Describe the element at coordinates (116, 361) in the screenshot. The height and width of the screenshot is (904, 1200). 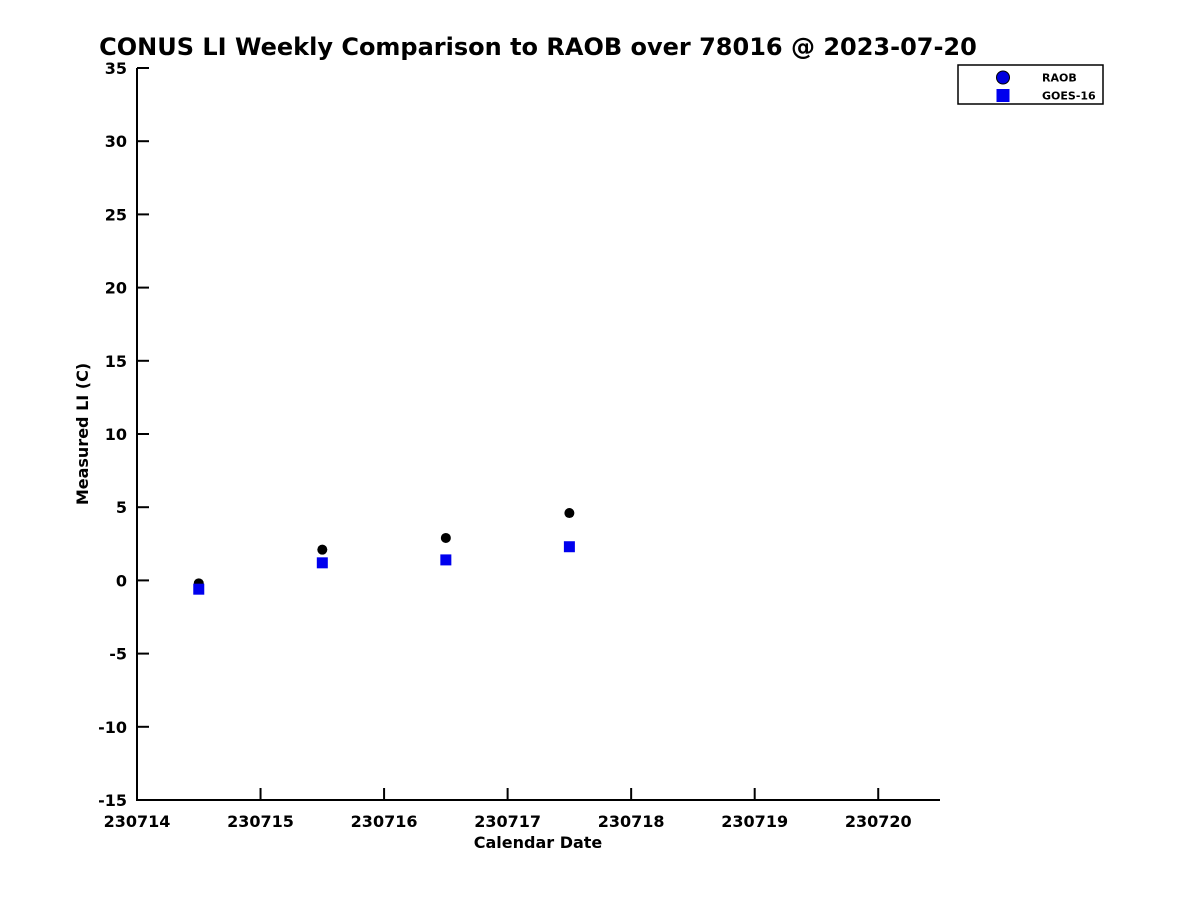
I see `y-tick-label: 15` at that location.